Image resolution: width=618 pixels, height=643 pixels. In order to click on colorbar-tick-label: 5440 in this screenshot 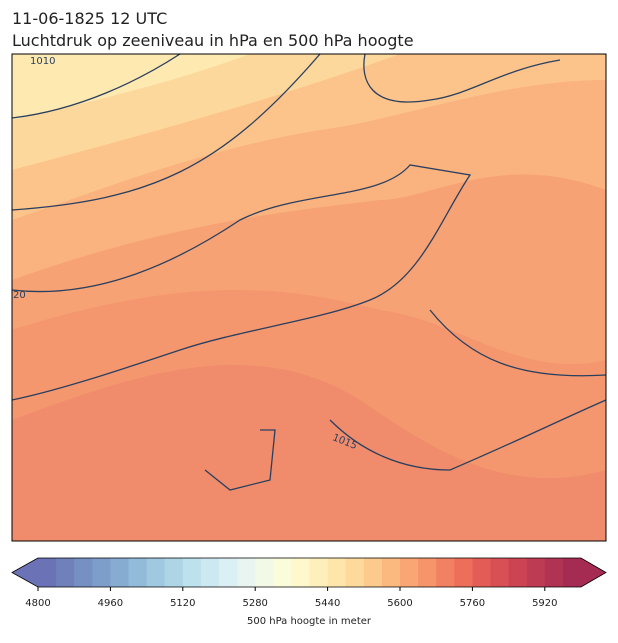, I will do `click(327, 603)`.